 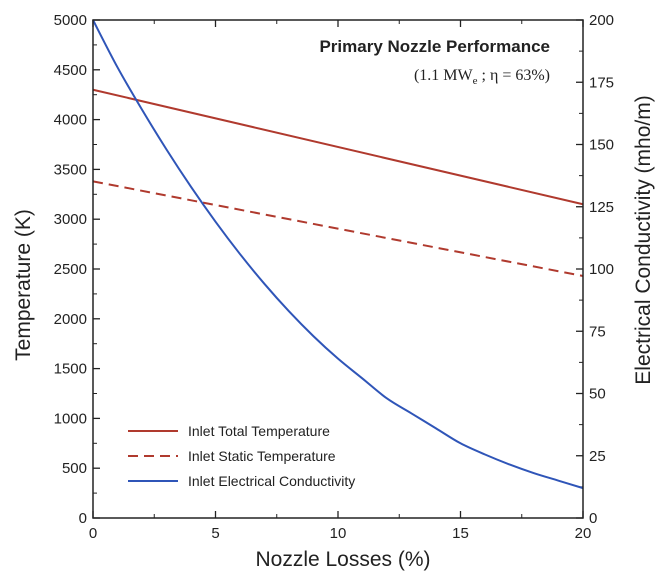 I want to click on y2-tick-label: 125, so click(x=601, y=207).